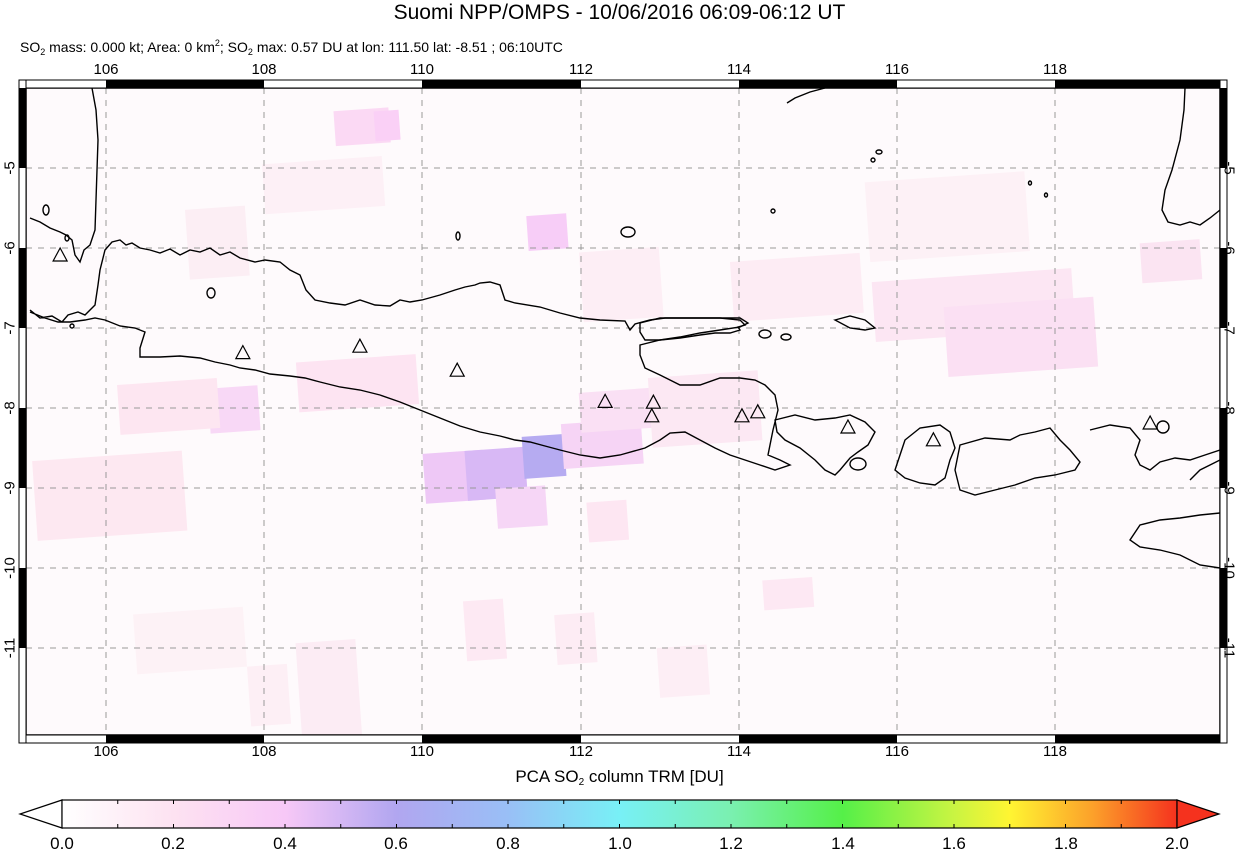 The width and height of the screenshot is (1239, 855). What do you see at coordinates (619, 814) in the screenshot?
I see `colorbar` at bounding box center [619, 814].